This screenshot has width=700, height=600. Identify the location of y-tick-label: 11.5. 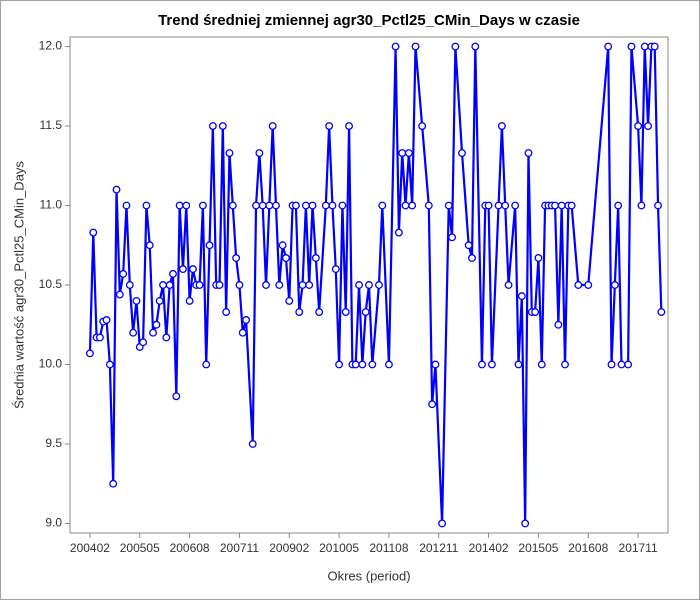
(51, 125).